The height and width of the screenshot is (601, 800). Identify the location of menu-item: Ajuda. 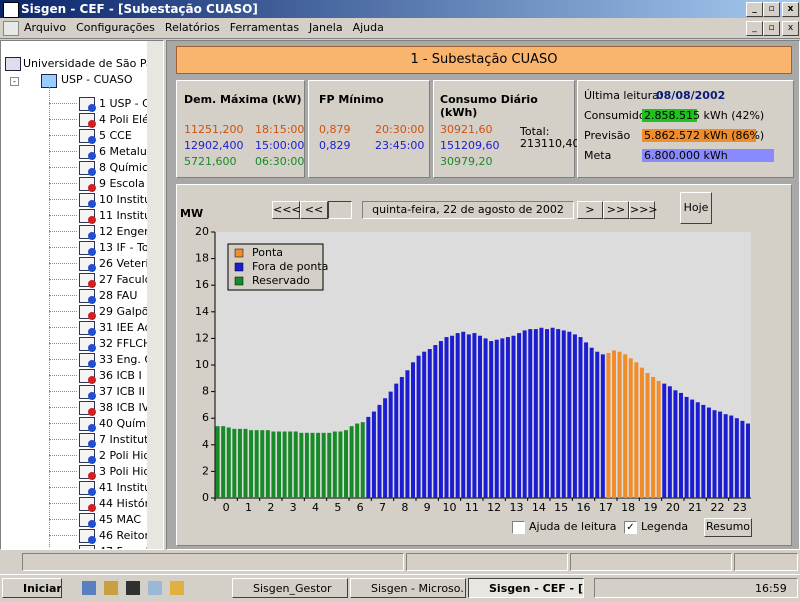
(368, 27).